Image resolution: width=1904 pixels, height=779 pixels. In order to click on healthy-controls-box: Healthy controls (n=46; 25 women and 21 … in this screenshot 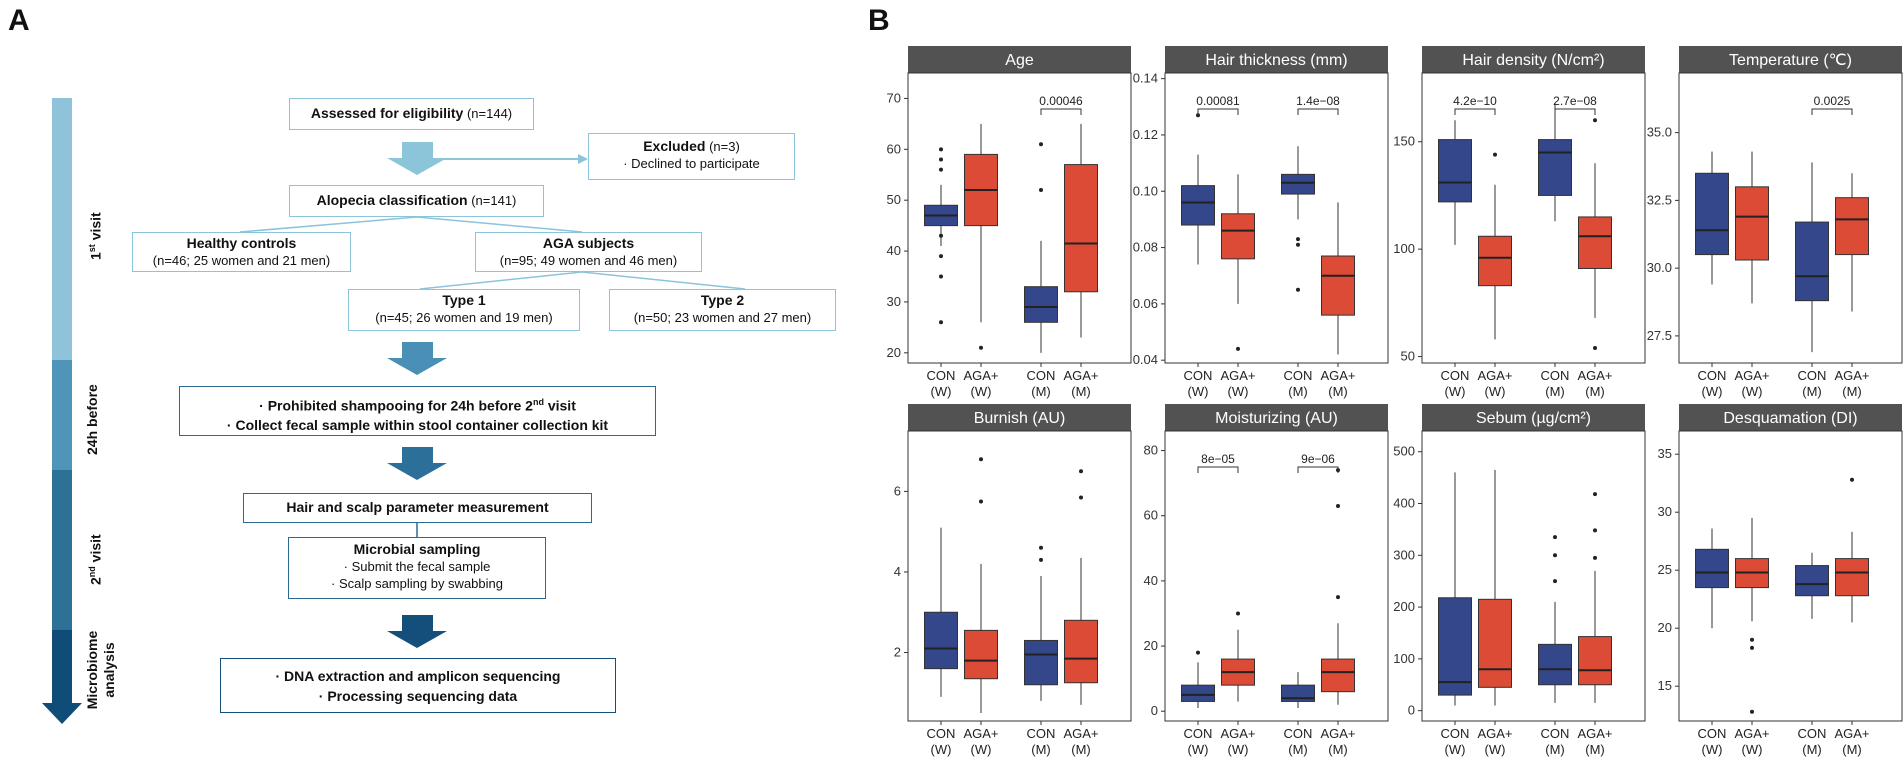, I will do `click(241, 252)`.